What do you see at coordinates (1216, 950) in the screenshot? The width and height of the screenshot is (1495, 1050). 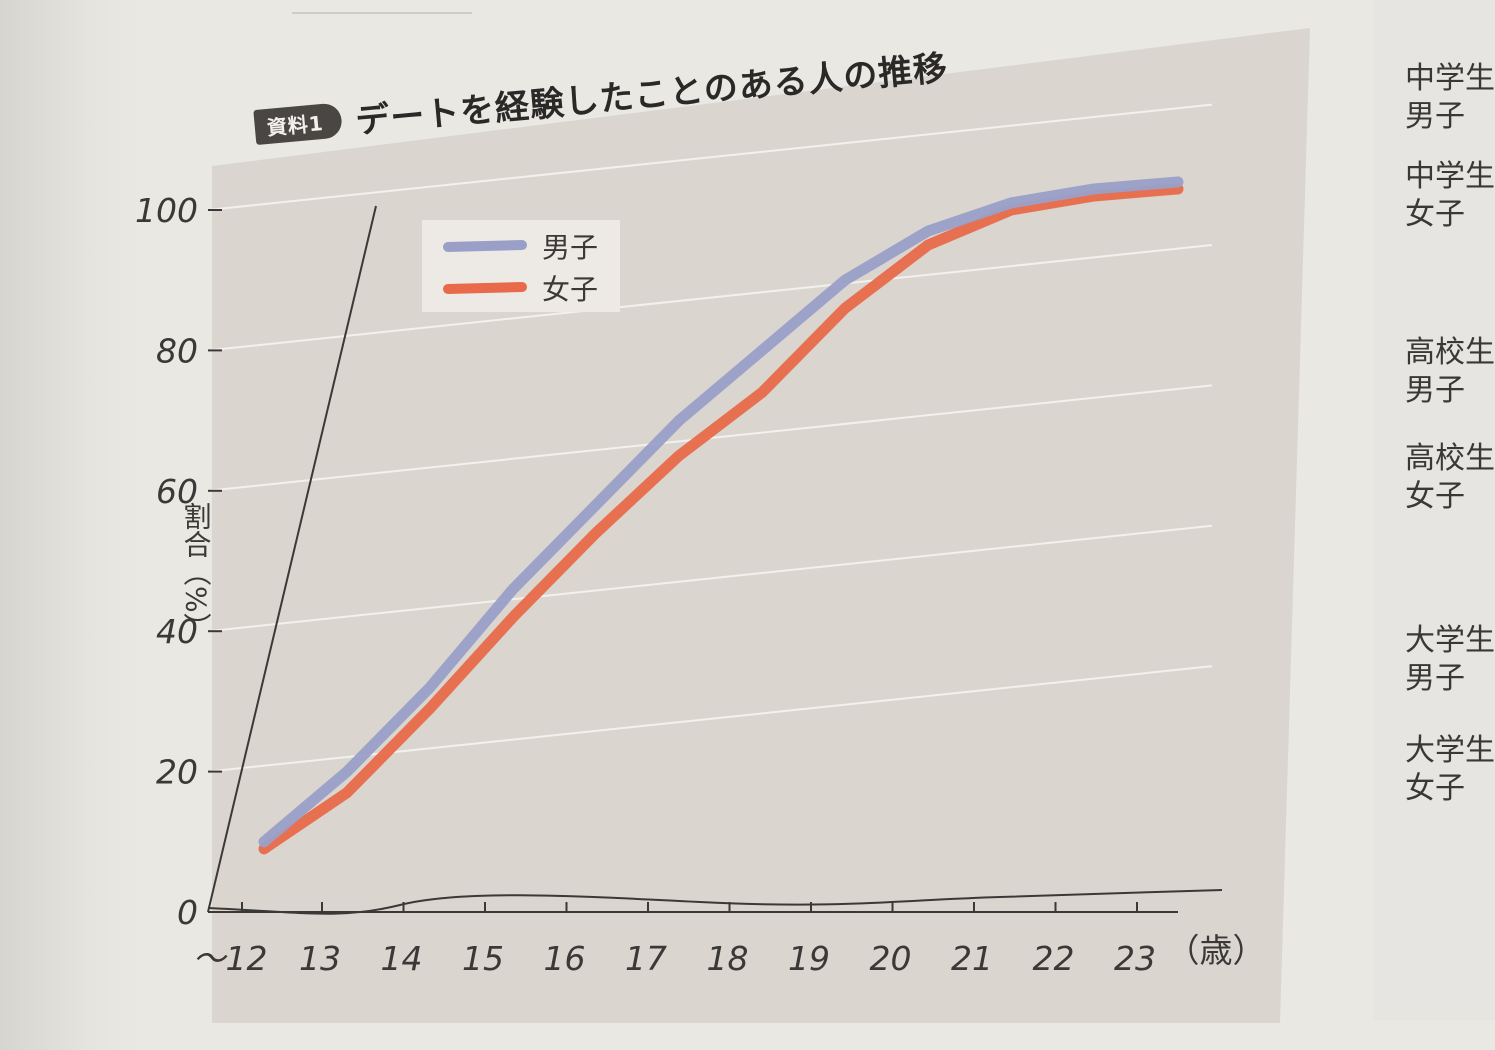 I see `x-unit-label: （歳）` at bounding box center [1216, 950].